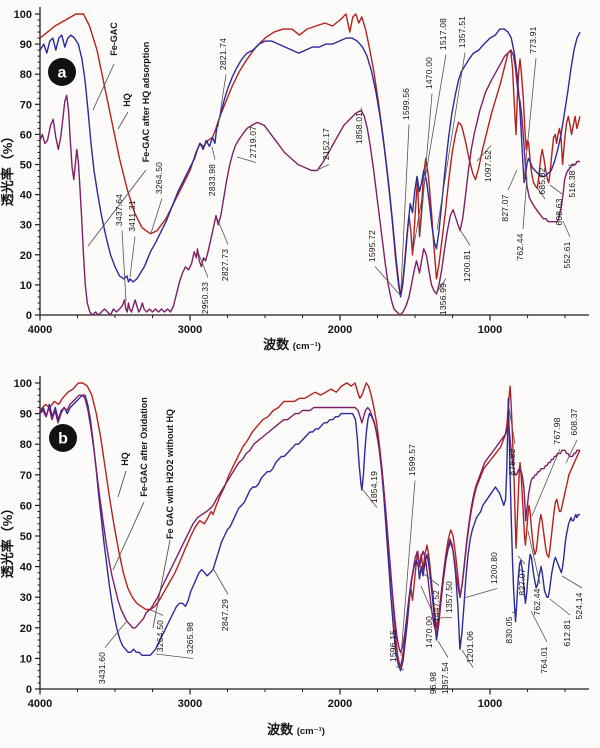 The width and height of the screenshot is (600, 748). I want to click on y-tick-label: 20, so click(26, 256).